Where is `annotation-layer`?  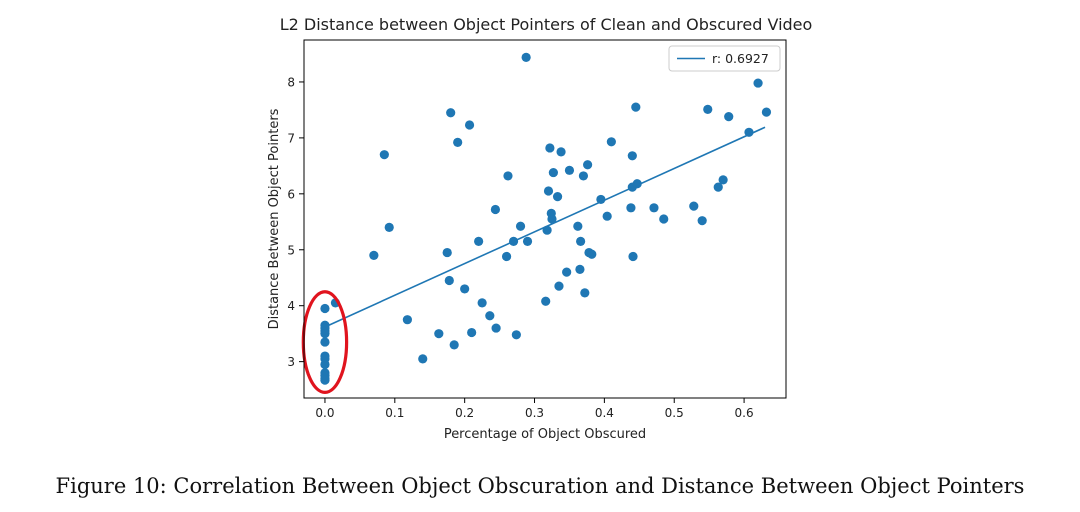 annotation-layer is located at coordinates (325, 342).